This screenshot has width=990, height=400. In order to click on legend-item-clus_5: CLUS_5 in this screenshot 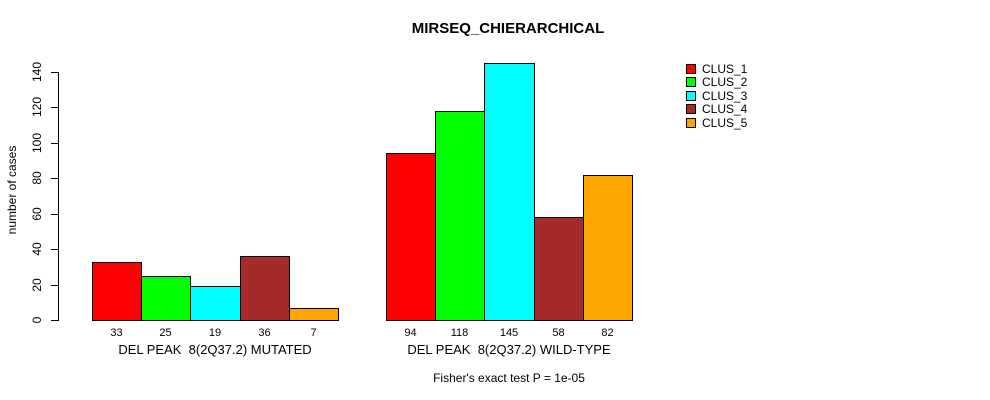, I will do `click(716, 123)`.